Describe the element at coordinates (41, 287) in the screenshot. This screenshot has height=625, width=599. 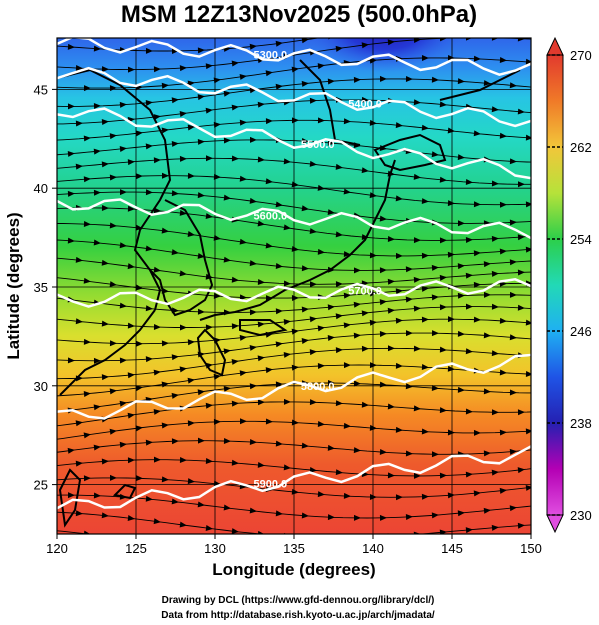
I see `y-tick-label: 35` at that location.